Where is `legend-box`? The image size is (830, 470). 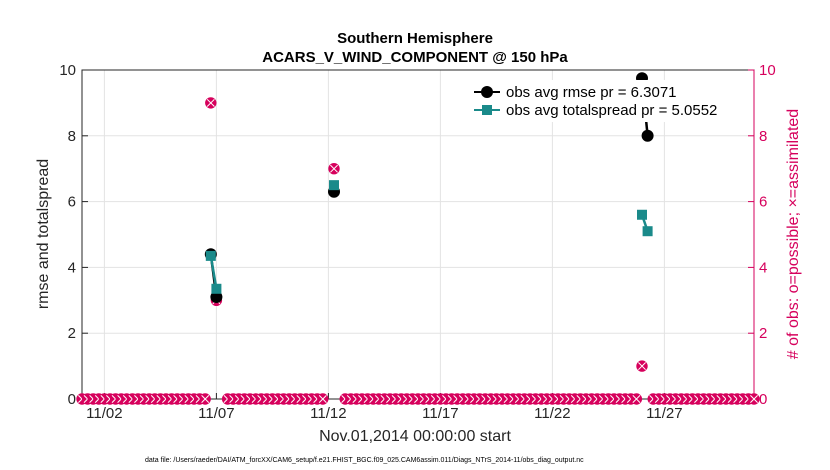 legend-box is located at coordinates (605, 101).